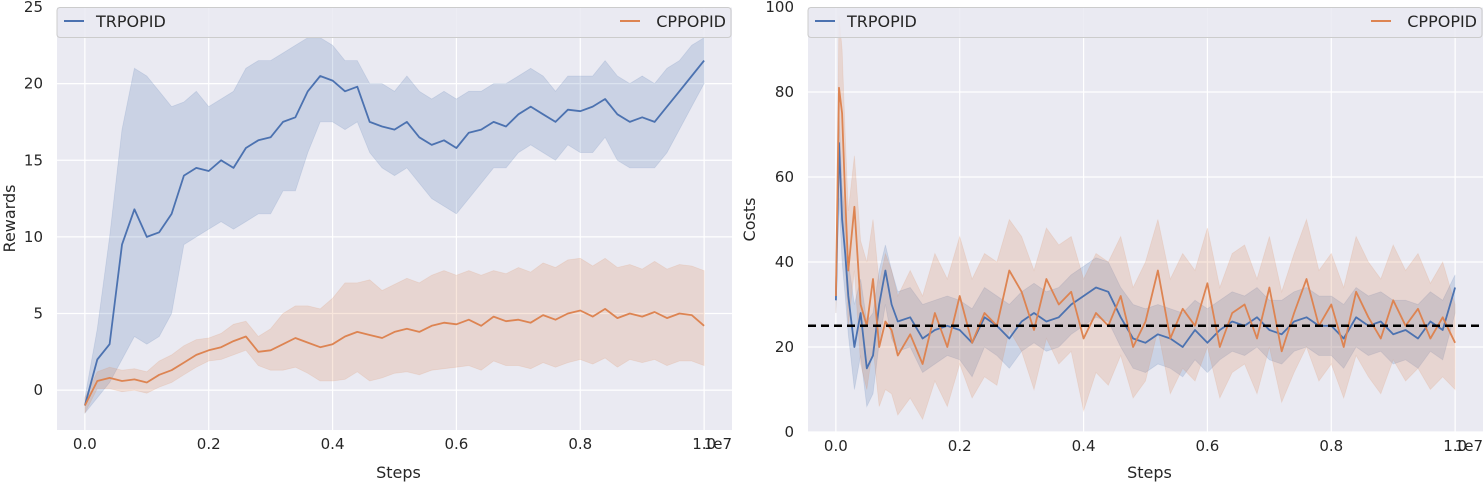 The image size is (1483, 483). Describe the element at coordinates (749, 220) in the screenshot. I see `y-axis-label: Costs` at that location.